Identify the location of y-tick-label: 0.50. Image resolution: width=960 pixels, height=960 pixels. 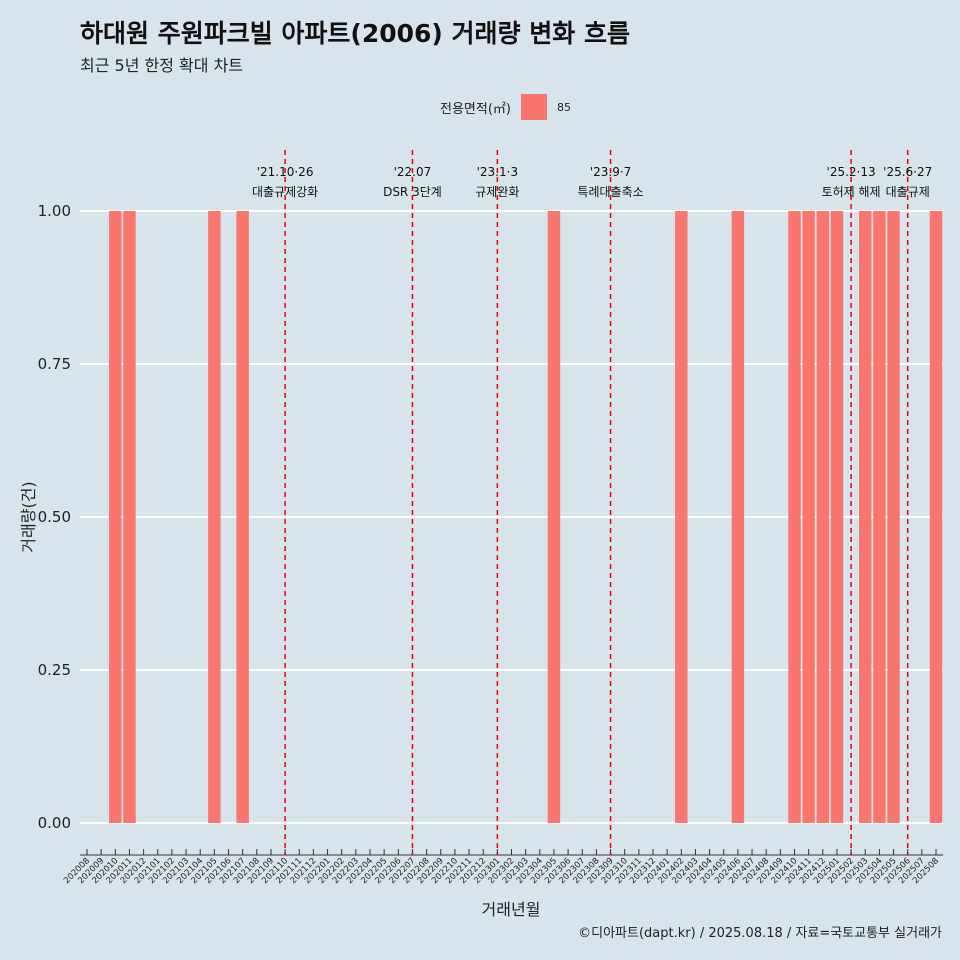
(54, 517).